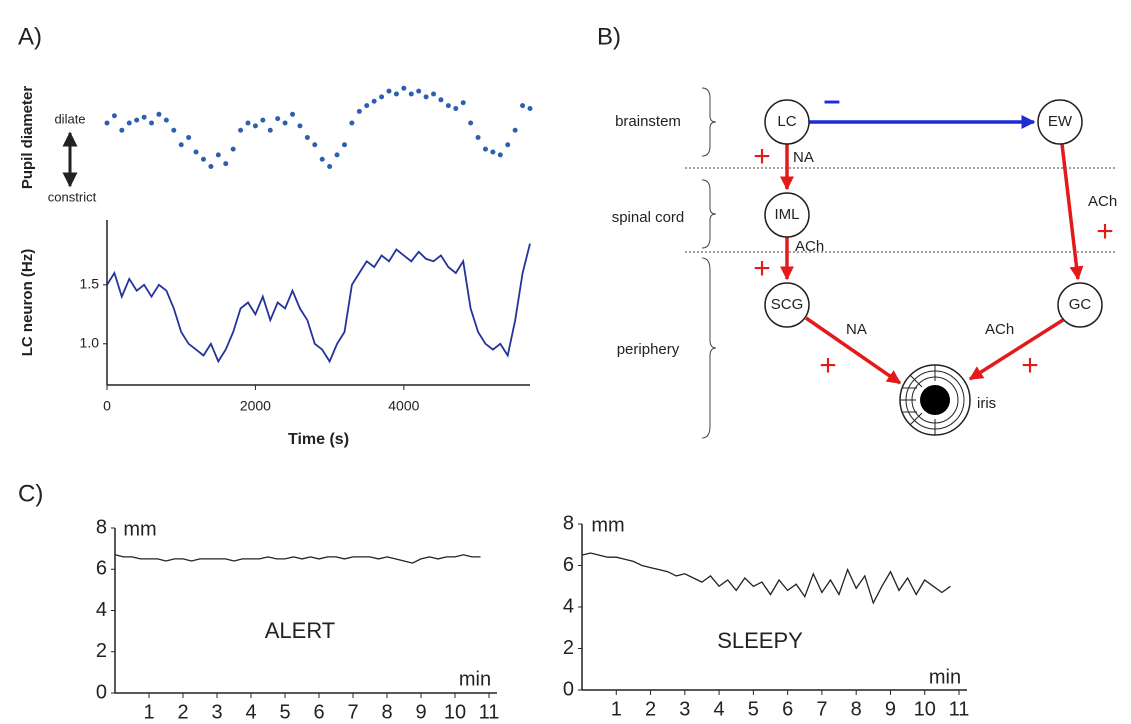 Image resolution: width=1131 pixels, height=724 pixels. What do you see at coordinates (30, 36) in the screenshot?
I see `panel-label: A)` at bounding box center [30, 36].